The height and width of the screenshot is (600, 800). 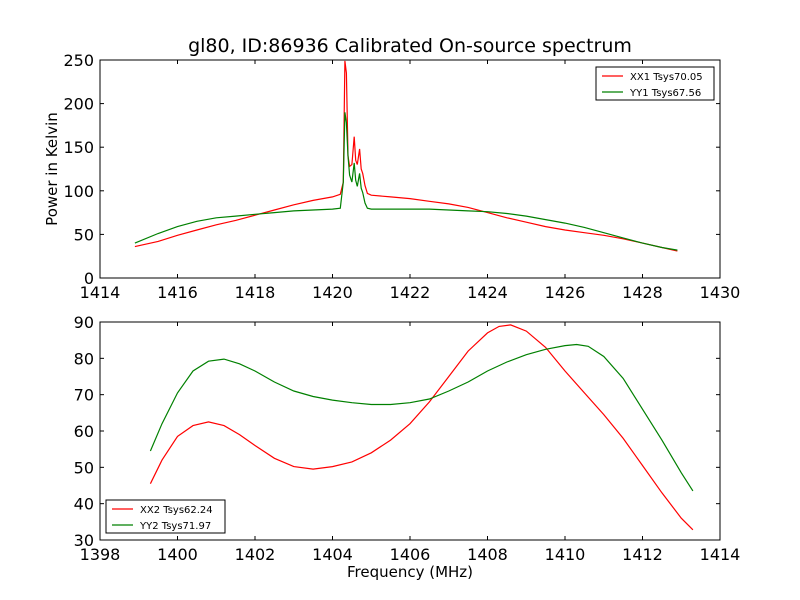 What do you see at coordinates (84, 358) in the screenshot?
I see `y-tick-label: 80` at bounding box center [84, 358].